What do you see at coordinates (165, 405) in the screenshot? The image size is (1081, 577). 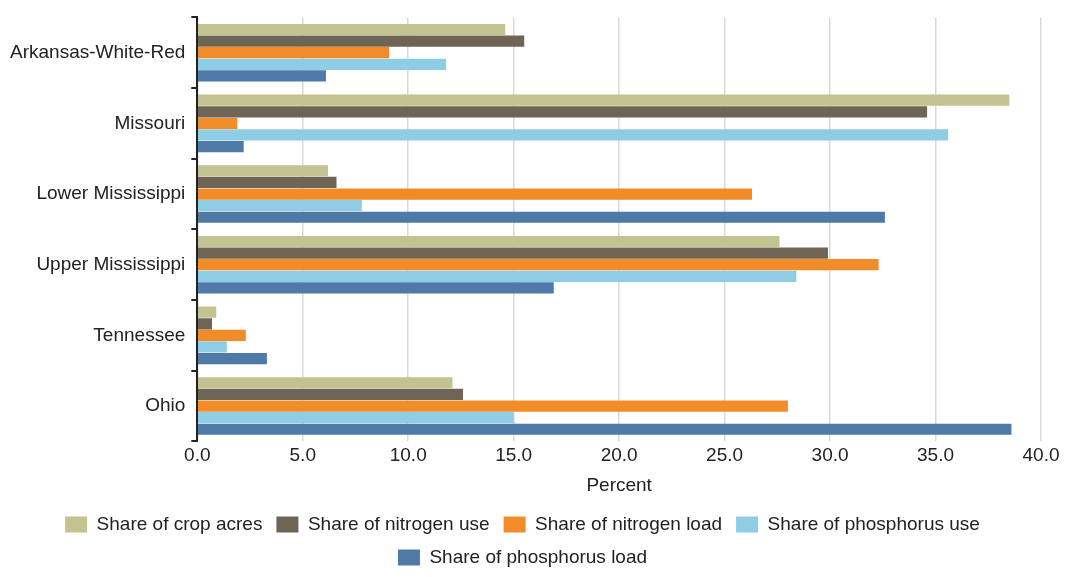 I see `y-tick-label: Ohio` at bounding box center [165, 405].